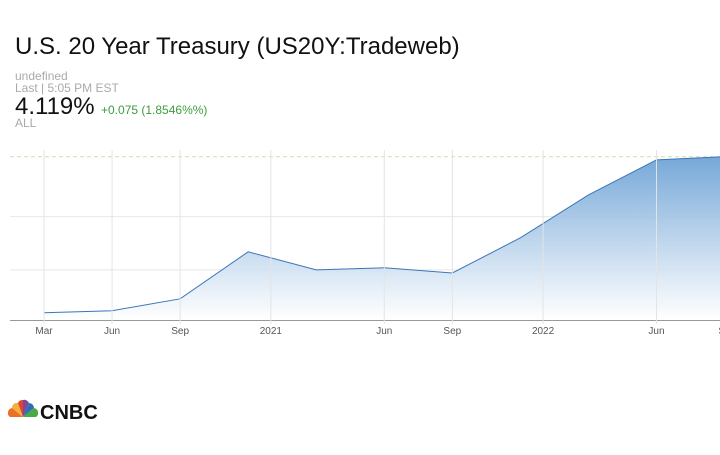 This screenshot has width=720, height=455. I want to click on status: undefined, so click(41, 76).